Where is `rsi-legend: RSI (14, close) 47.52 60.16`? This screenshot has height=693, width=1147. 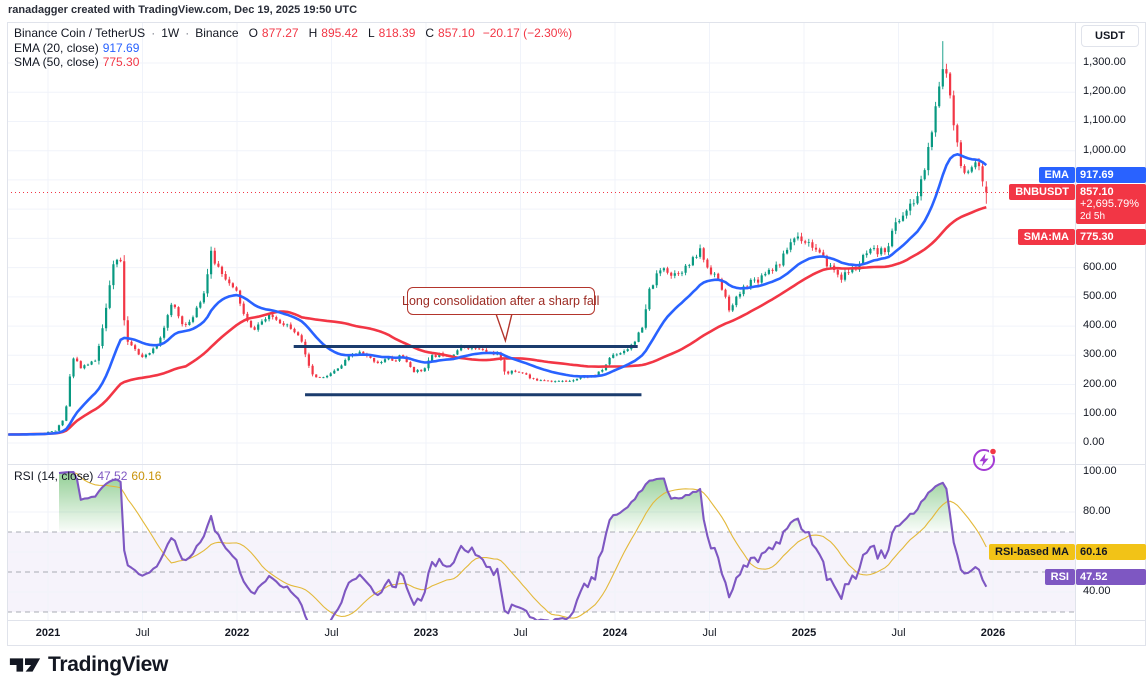
rsi-legend: RSI (14, close) 47.52 60.16 is located at coordinates (87, 476).